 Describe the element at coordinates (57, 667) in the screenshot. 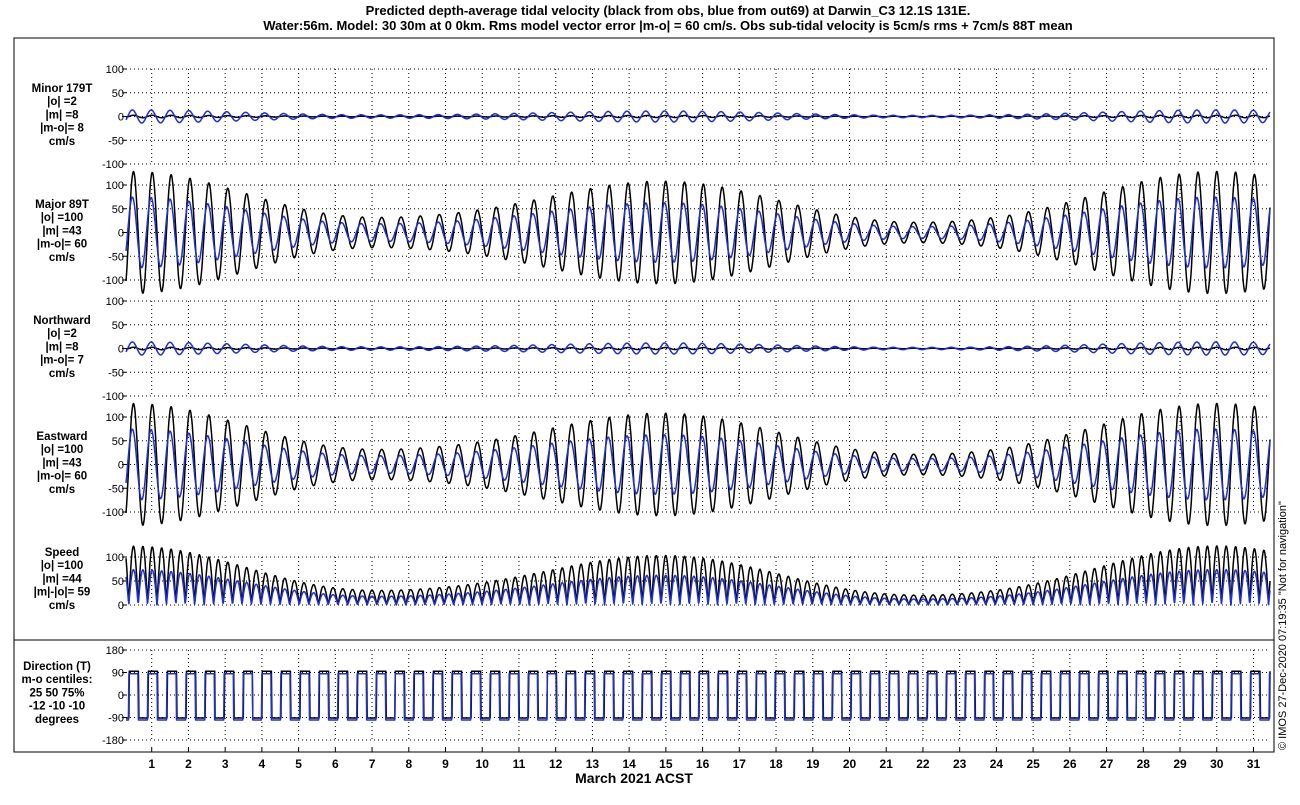

I see `panel-label-line: Direction (T)` at that location.